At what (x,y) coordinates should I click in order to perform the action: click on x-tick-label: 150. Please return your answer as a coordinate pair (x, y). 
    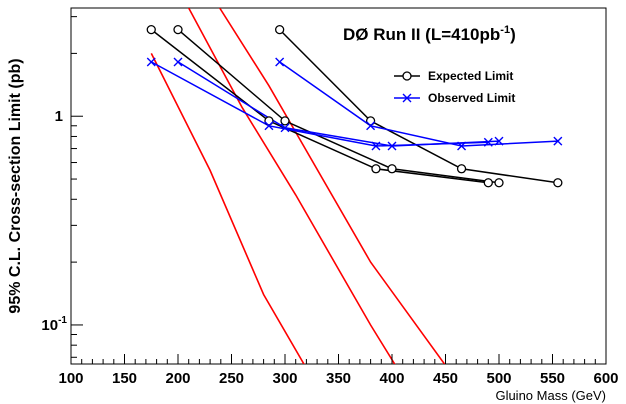
    Looking at the image, I should click on (124, 378).